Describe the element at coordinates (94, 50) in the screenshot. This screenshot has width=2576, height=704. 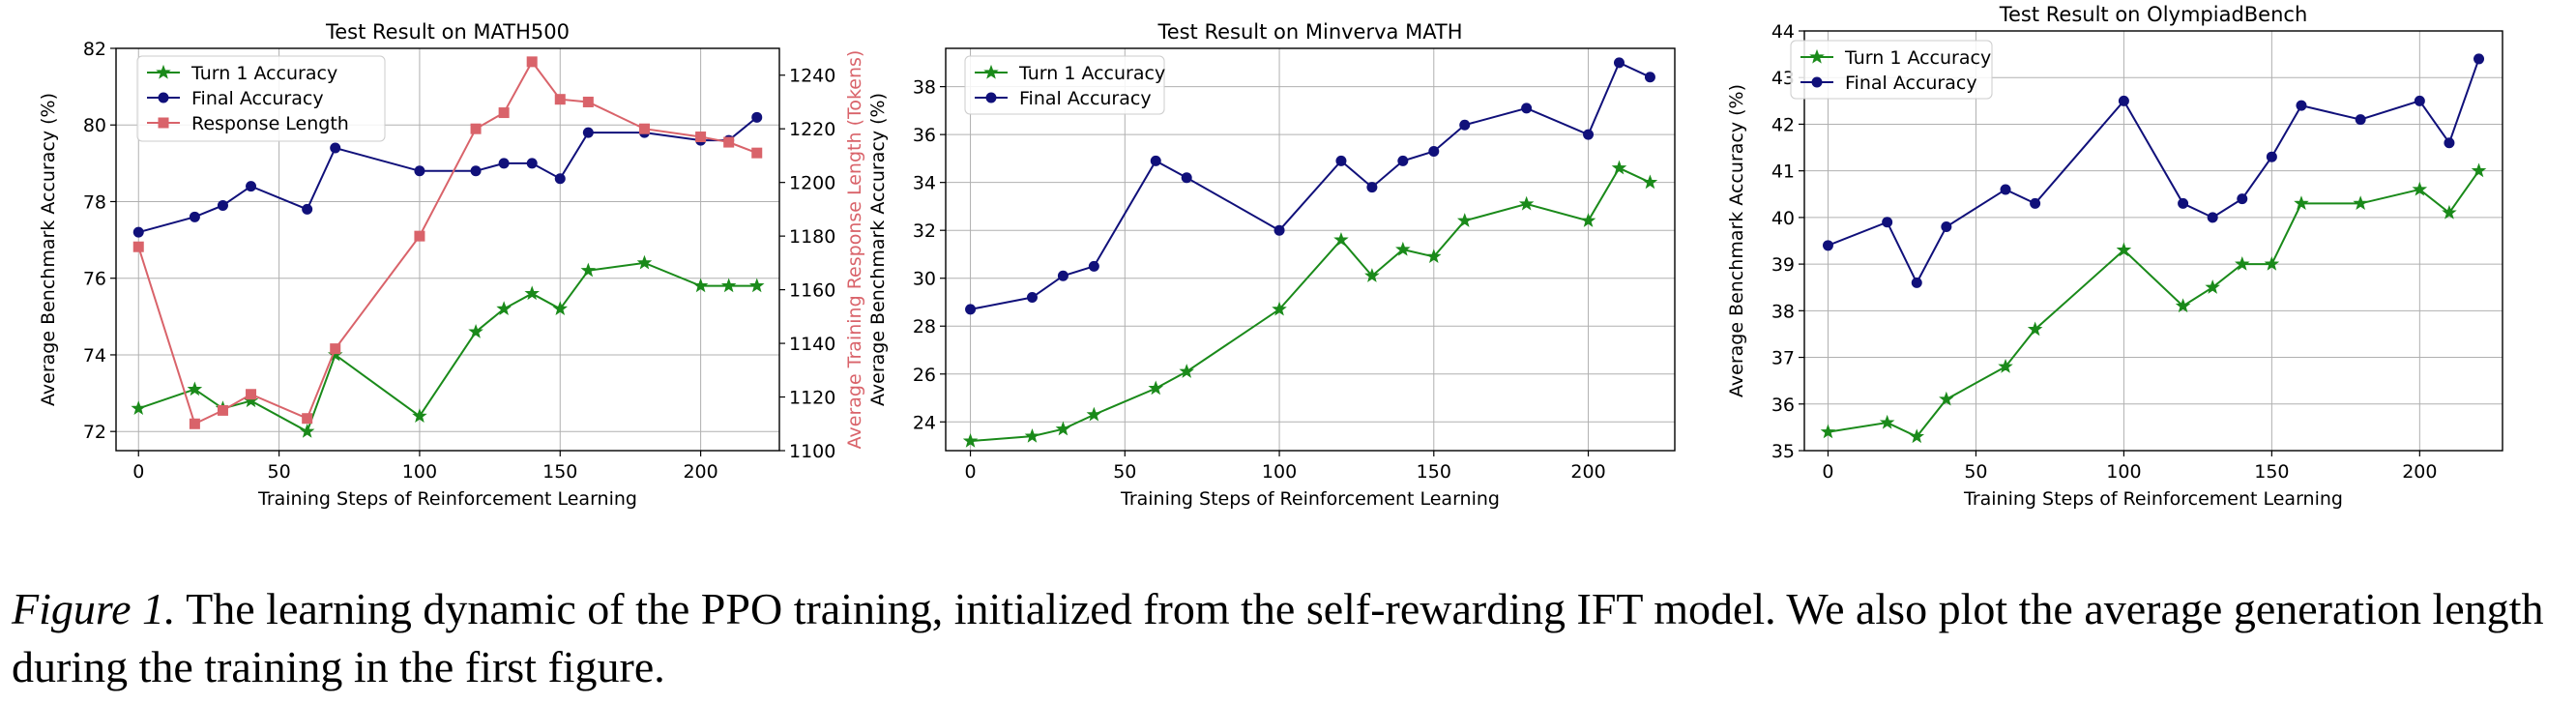
I see `y-tick-label: 82` at that location.